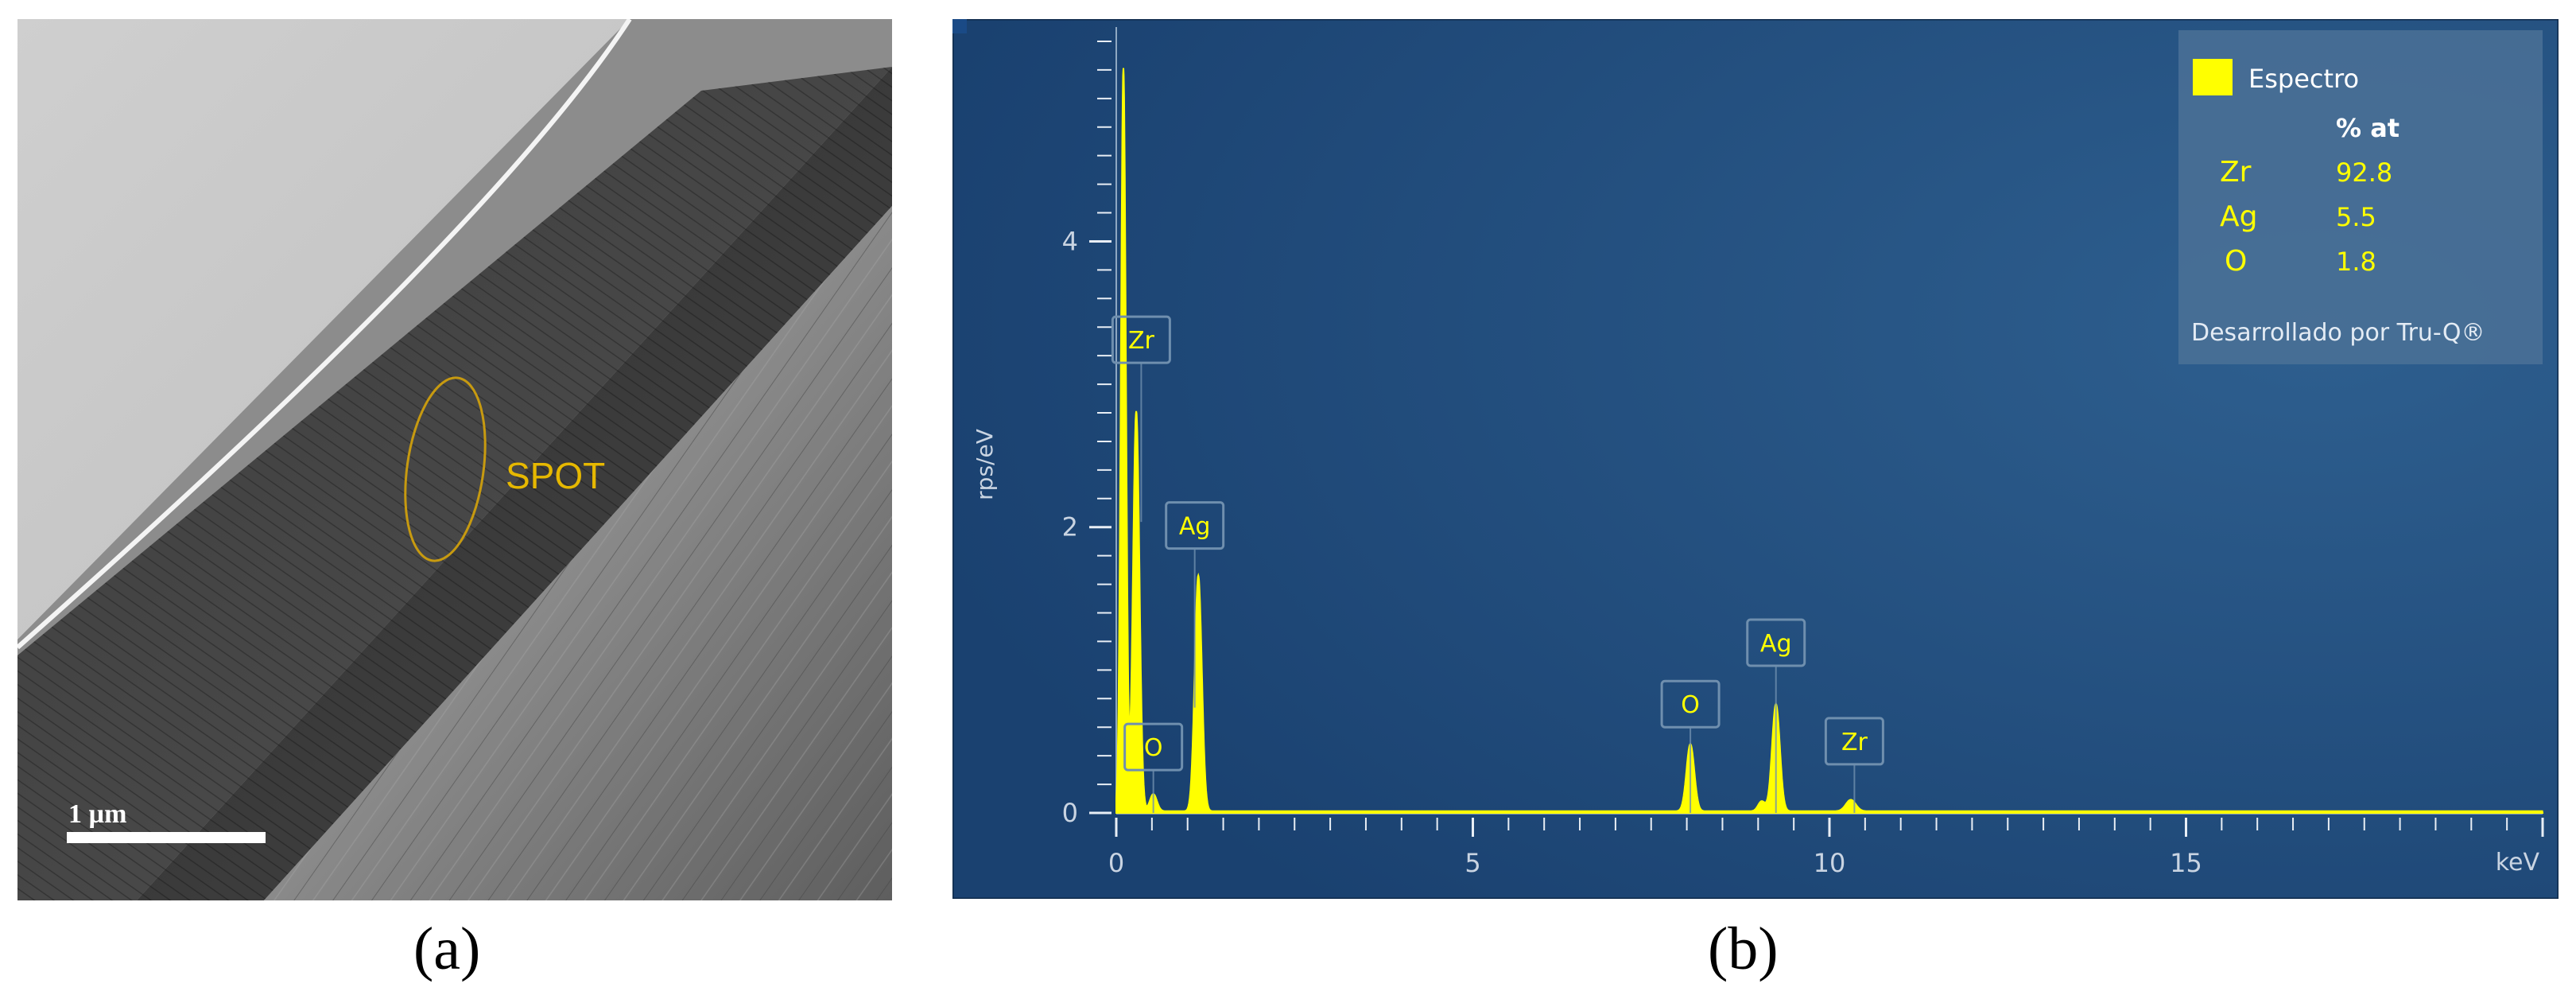 The image size is (2576, 1007). Describe the element at coordinates (2303, 79) in the screenshot. I see `legend-series-name: Espectro` at that location.